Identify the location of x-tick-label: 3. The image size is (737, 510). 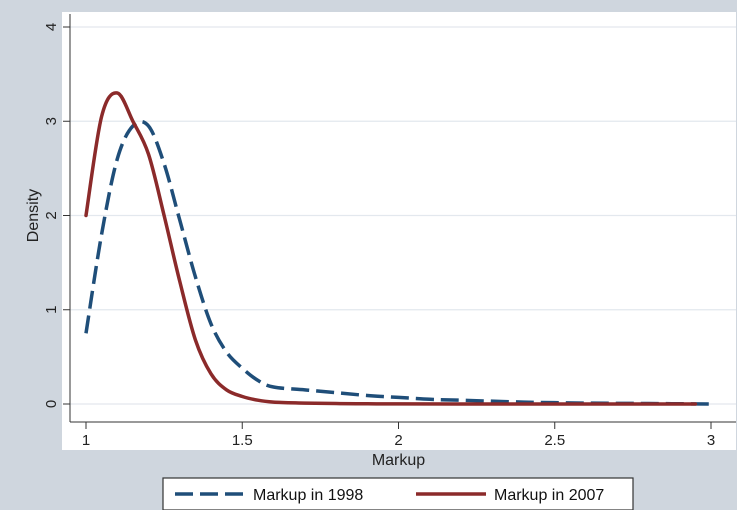
(711, 440).